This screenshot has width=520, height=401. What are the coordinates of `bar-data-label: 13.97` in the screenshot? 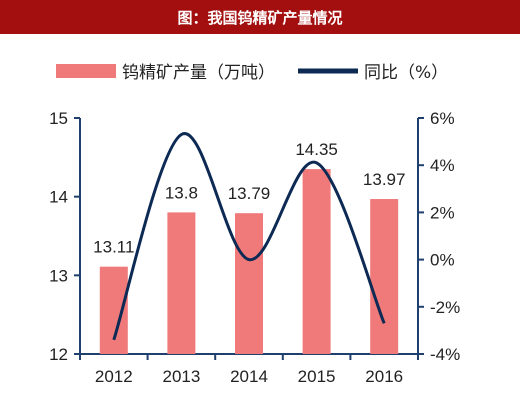 It's located at (384, 179).